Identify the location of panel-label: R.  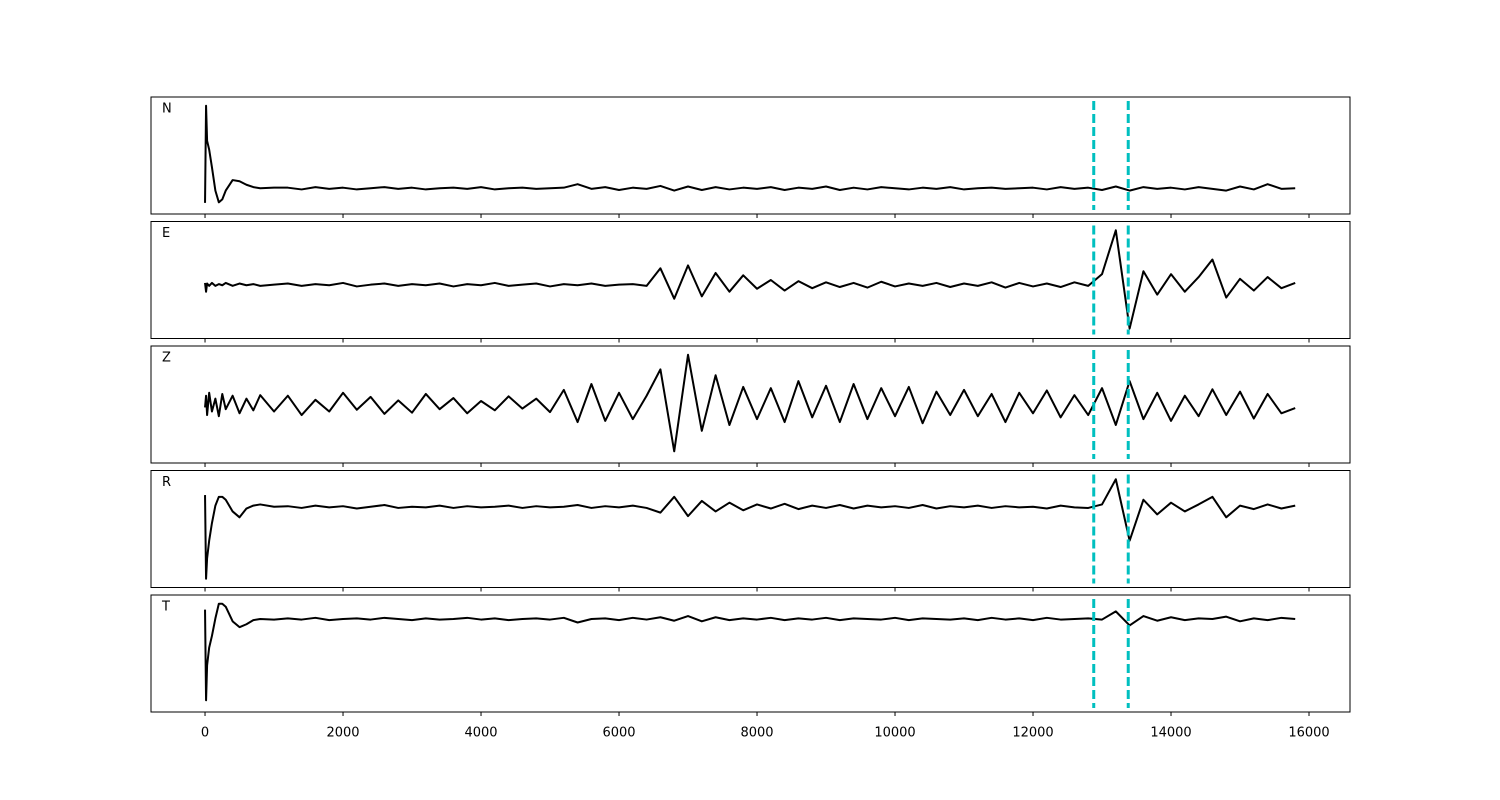
(166, 482).